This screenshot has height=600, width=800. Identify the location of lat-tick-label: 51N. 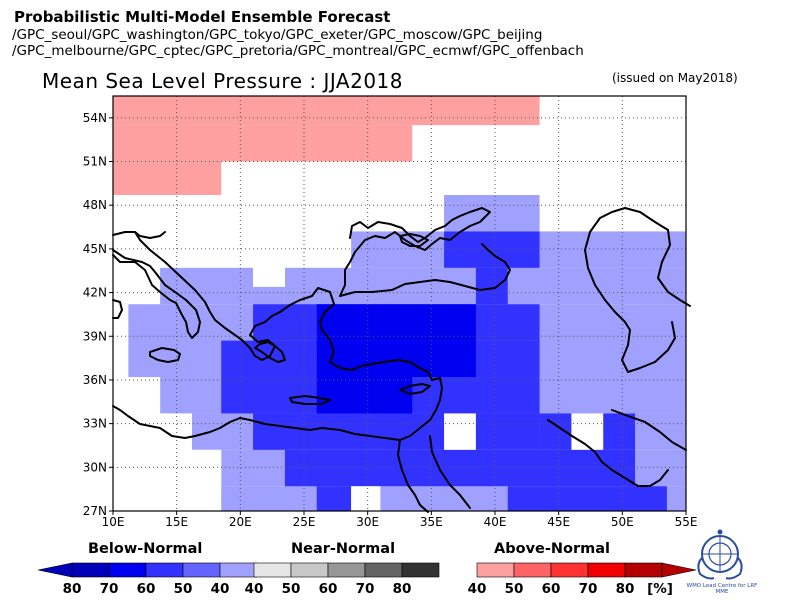
(95, 162).